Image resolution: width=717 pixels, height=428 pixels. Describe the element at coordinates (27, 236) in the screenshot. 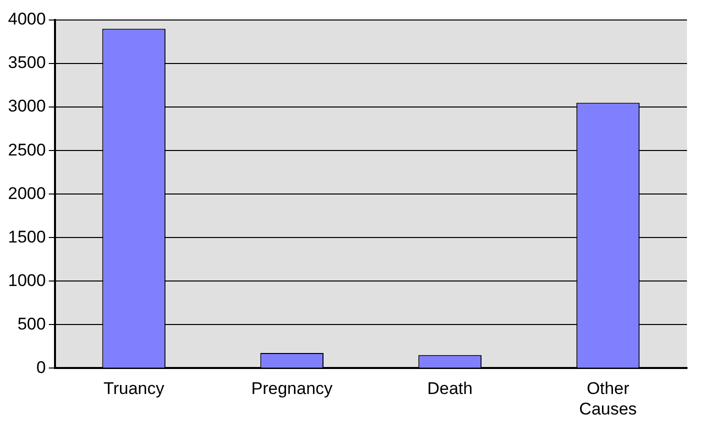

I see `y-tick-label: 1500` at that location.